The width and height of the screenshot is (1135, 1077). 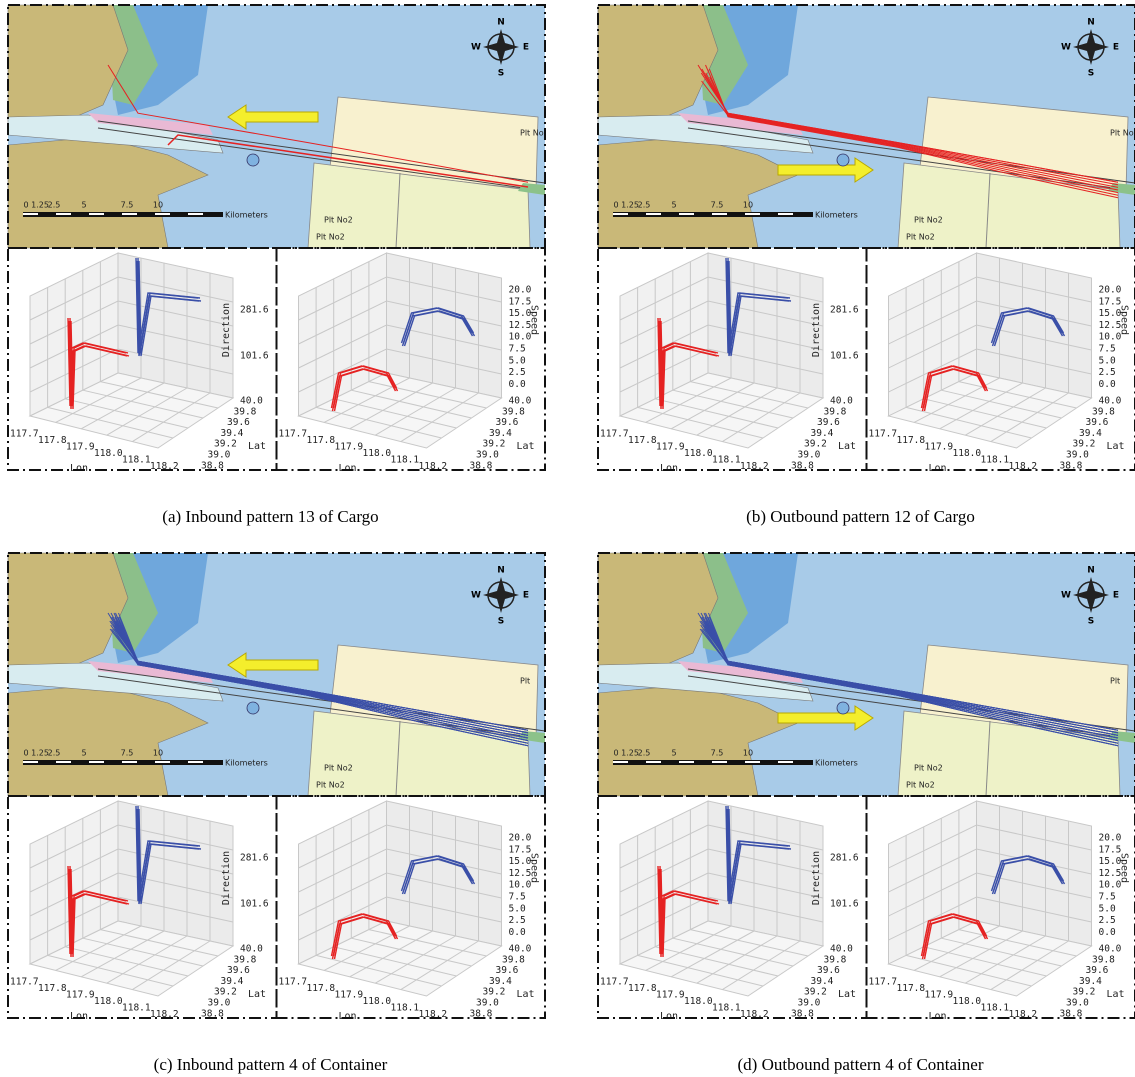 What do you see at coordinates (816, 330) in the screenshot?
I see `z-axis-label: Direction` at bounding box center [816, 330].